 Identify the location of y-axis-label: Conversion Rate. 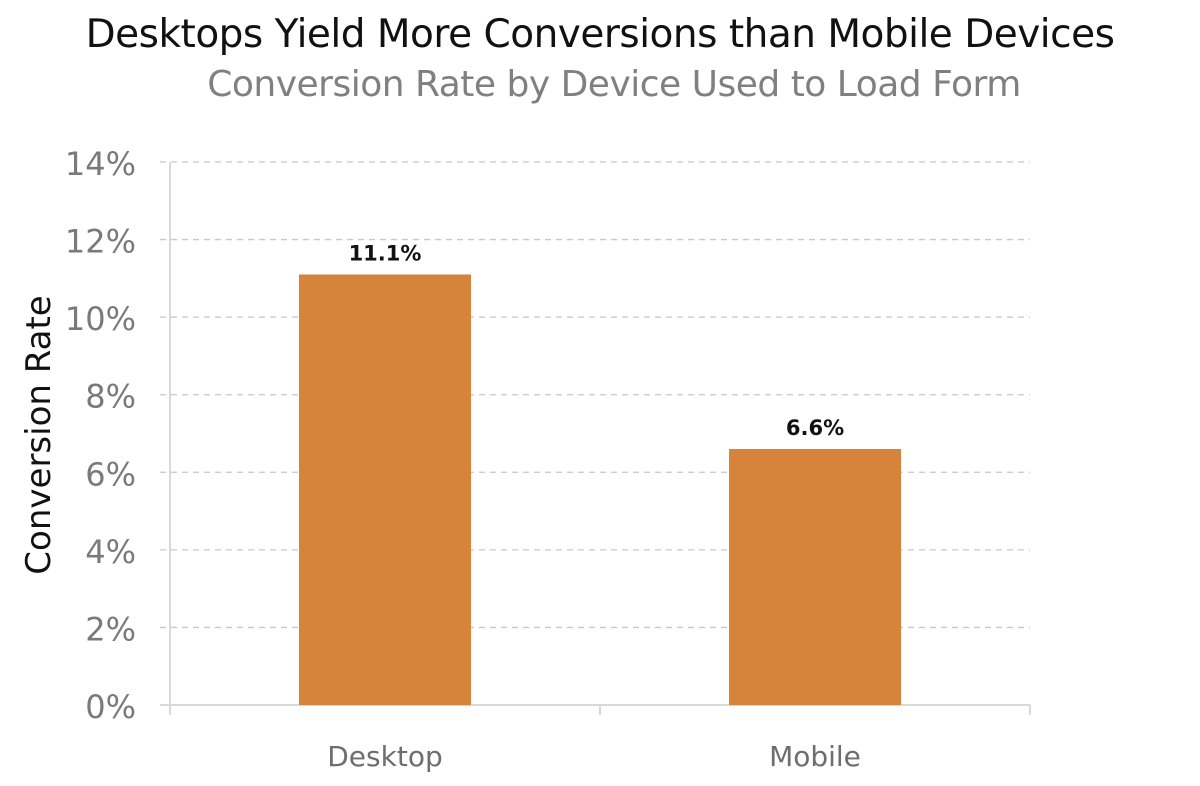
(39, 434).